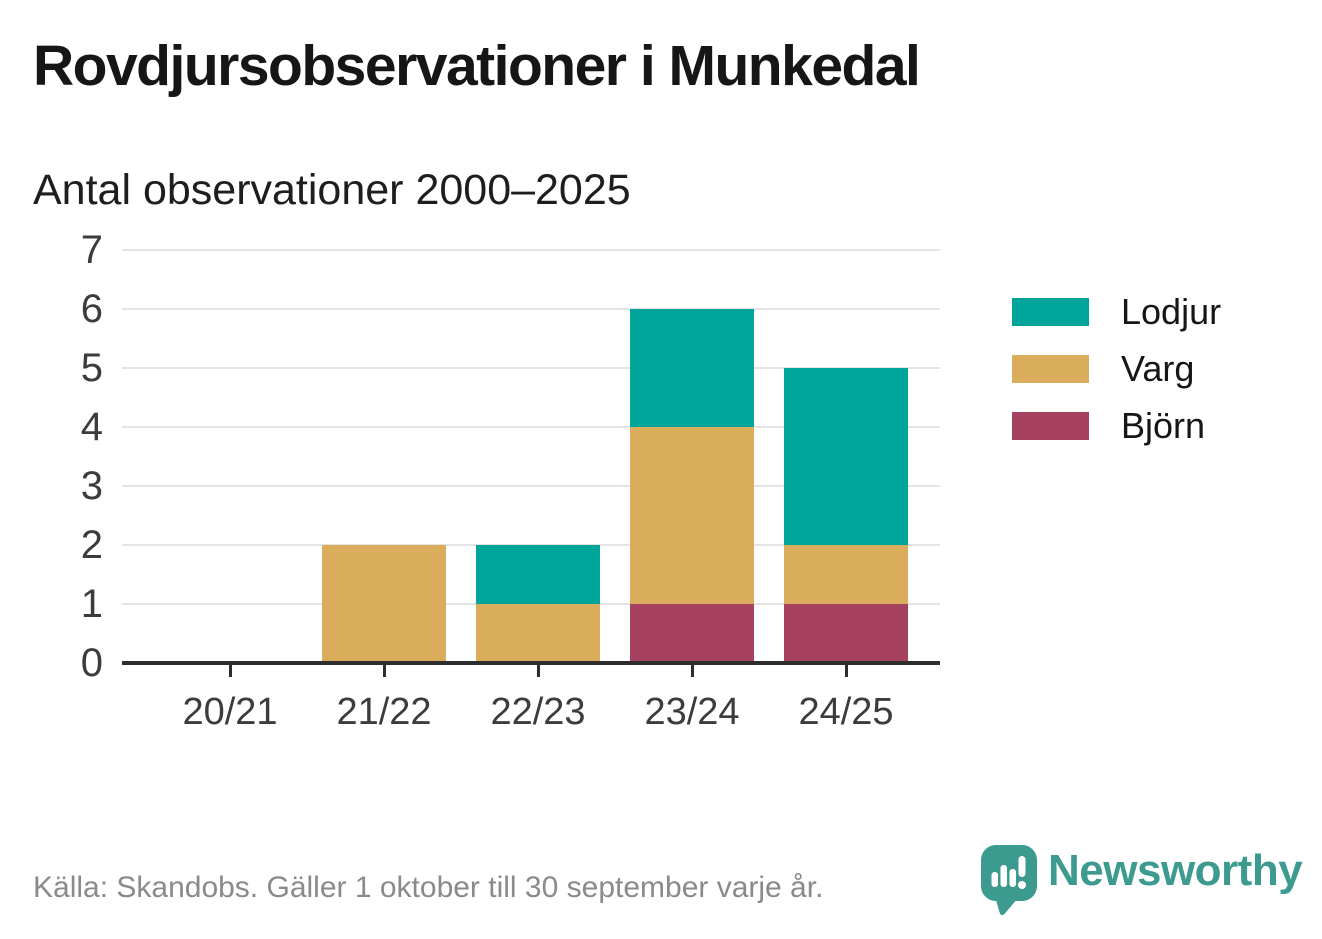 The height and width of the screenshot is (939, 1322). What do you see at coordinates (692, 712) in the screenshot?
I see `x-tick-label: 23/24` at bounding box center [692, 712].